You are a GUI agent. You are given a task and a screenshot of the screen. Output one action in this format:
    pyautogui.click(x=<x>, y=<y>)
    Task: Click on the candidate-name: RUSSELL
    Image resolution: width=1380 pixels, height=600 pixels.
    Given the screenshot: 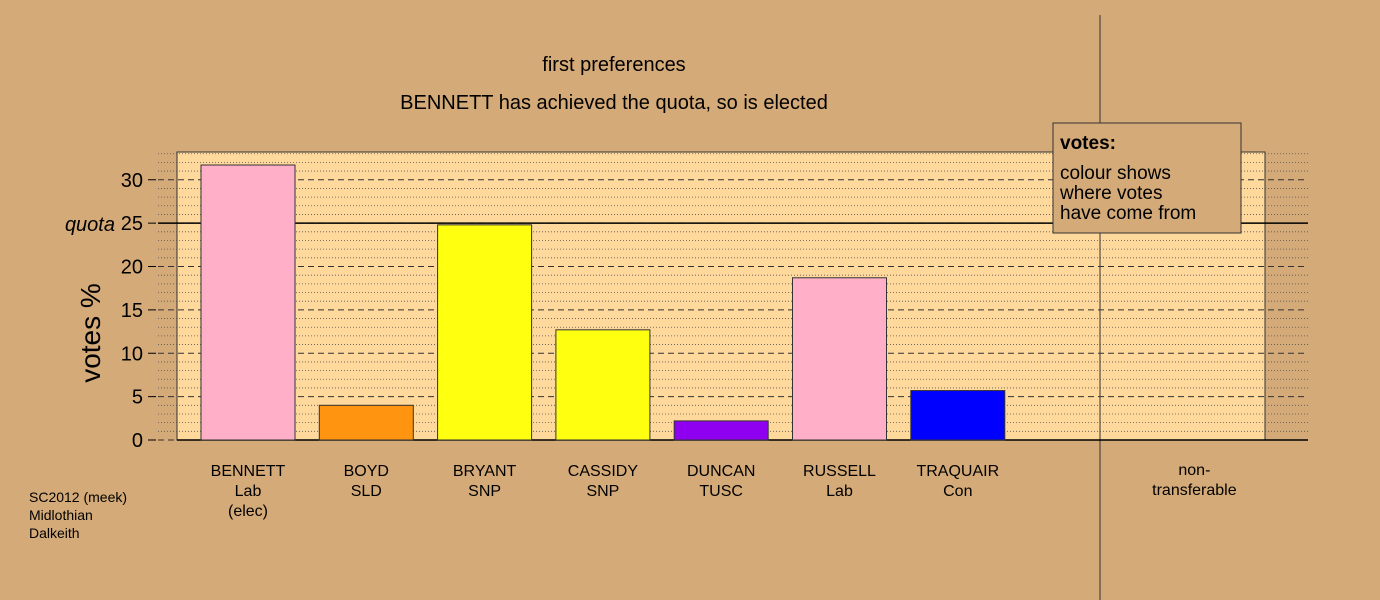 What is the action you would take?
    pyautogui.click(x=839, y=471)
    